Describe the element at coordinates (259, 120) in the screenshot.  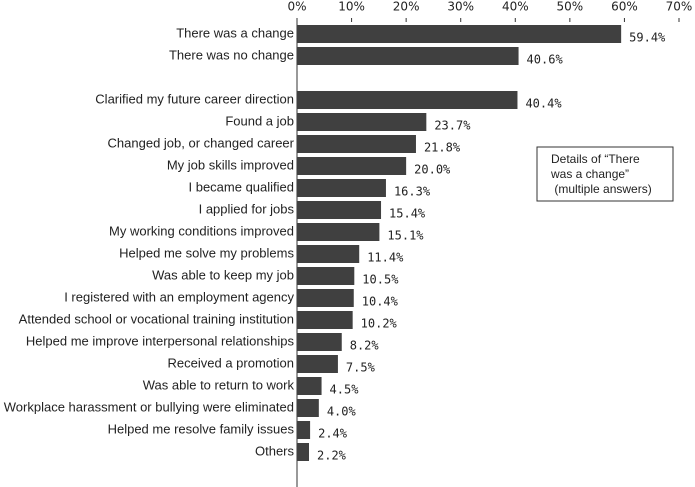
I see `y-tick-label: Found a job` at that location.